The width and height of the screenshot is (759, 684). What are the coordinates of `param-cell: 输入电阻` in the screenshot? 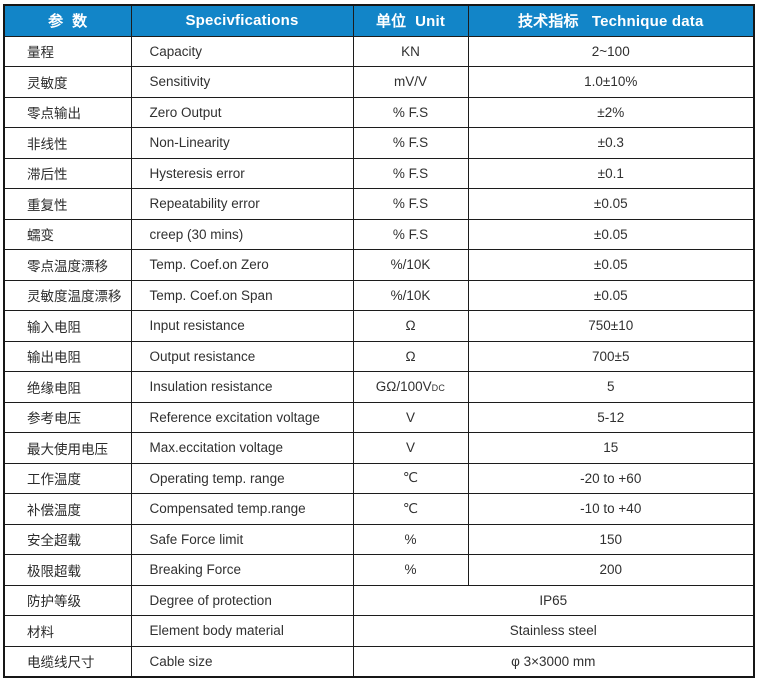 It's located at (67, 326).